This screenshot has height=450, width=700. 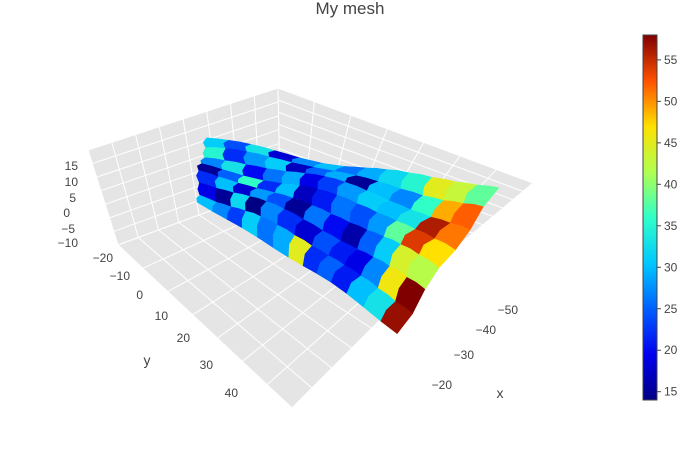 What do you see at coordinates (68, 229) in the screenshot?
I see `z-tick-label: −5` at bounding box center [68, 229].